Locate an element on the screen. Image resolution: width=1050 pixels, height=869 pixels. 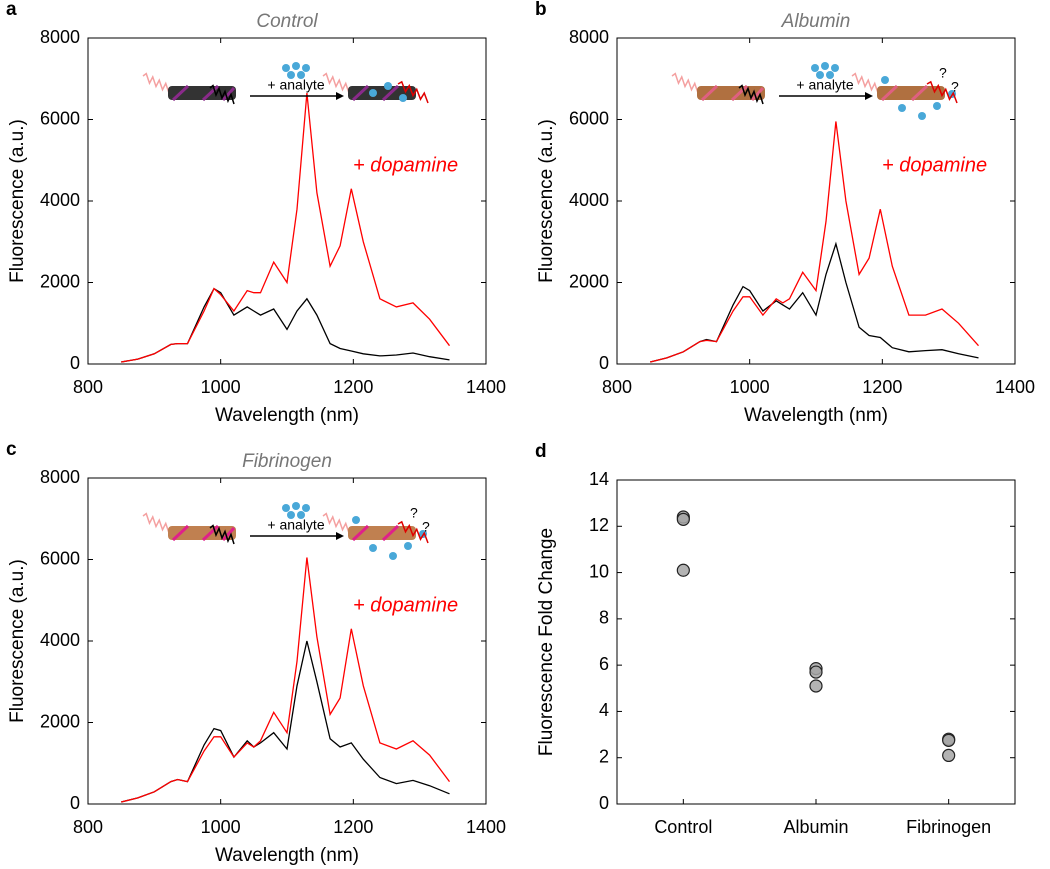
x-tick-label: Albumin is located at coordinates (815, 827).